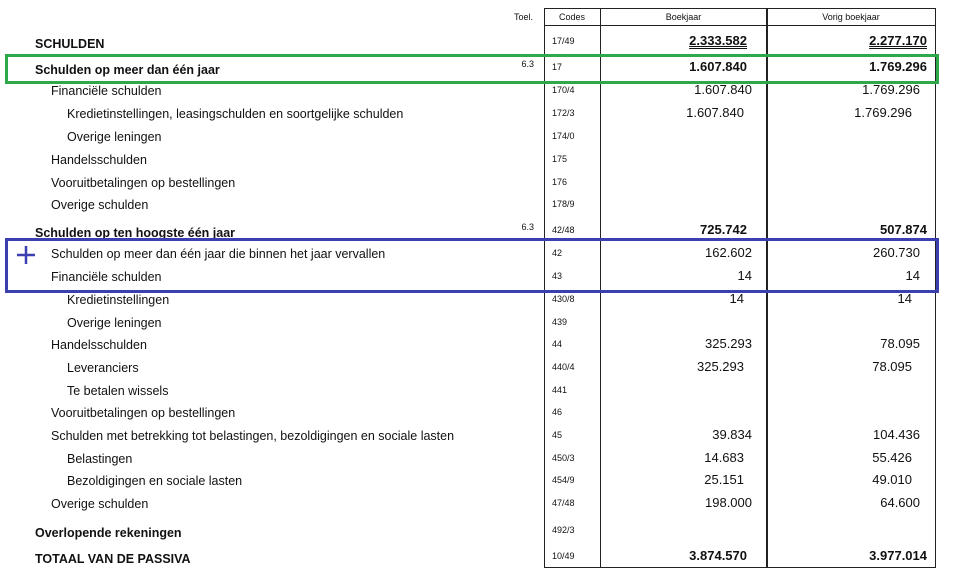  I want to click on row-code: 174/0, so click(563, 136).